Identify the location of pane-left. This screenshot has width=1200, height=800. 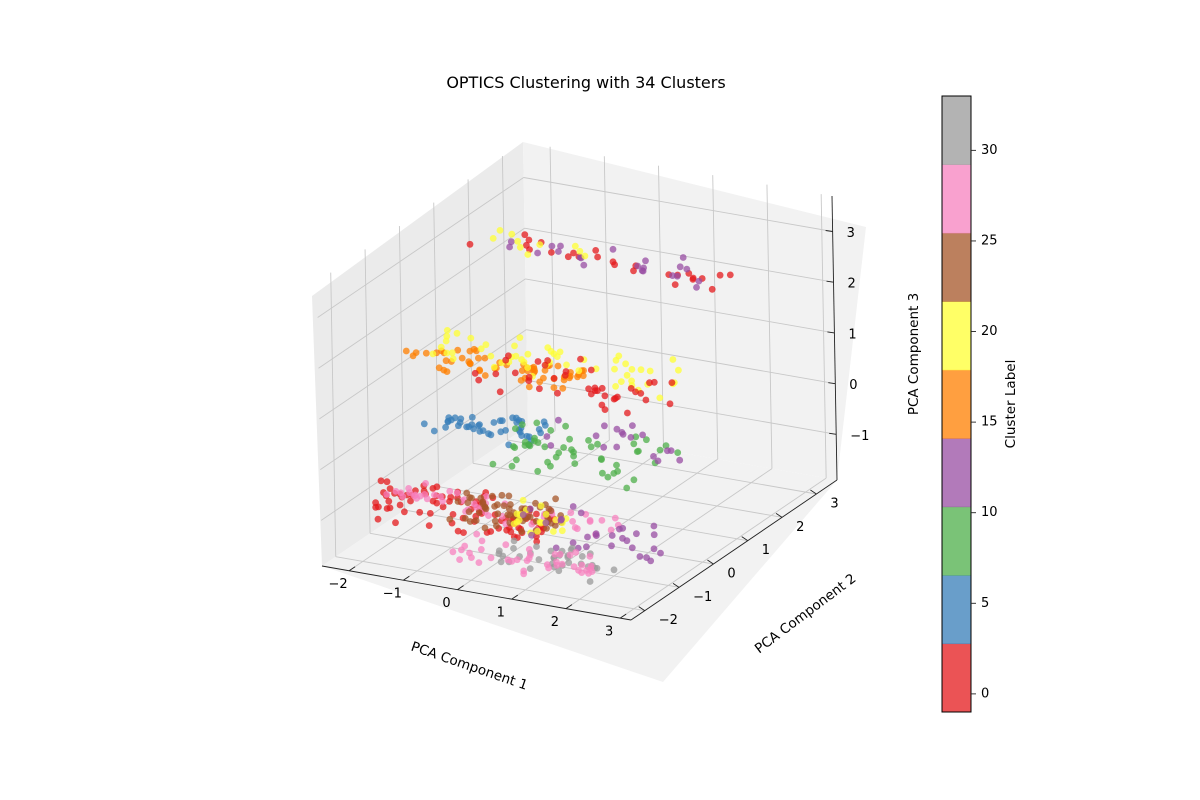
(420, 354).